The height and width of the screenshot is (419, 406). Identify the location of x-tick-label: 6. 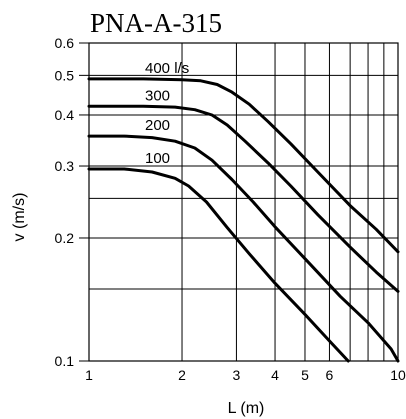
(330, 375).